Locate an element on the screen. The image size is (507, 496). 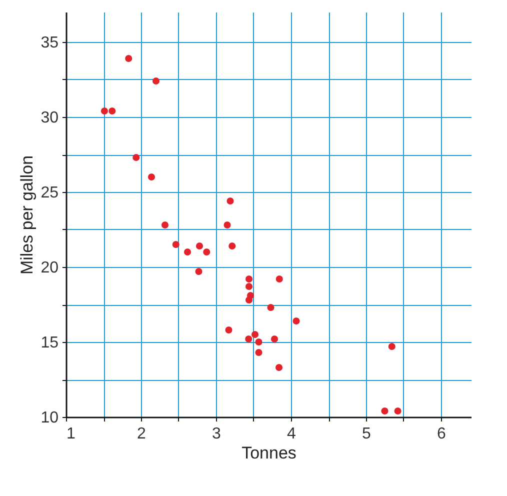
x-tick-label: 1 is located at coordinates (71, 434).